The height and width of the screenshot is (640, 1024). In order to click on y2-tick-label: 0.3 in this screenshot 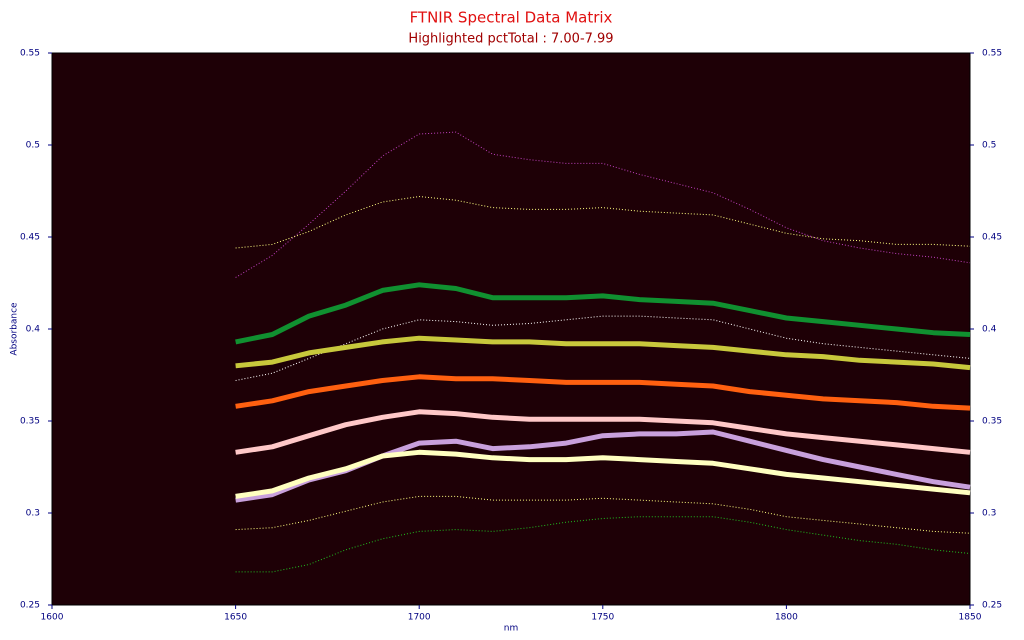, I will do `click(989, 514)`.